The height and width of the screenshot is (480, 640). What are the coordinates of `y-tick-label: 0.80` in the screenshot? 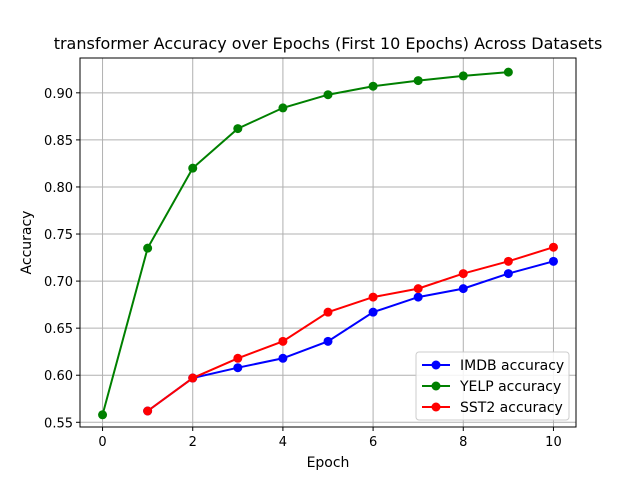 It's located at (58, 188).